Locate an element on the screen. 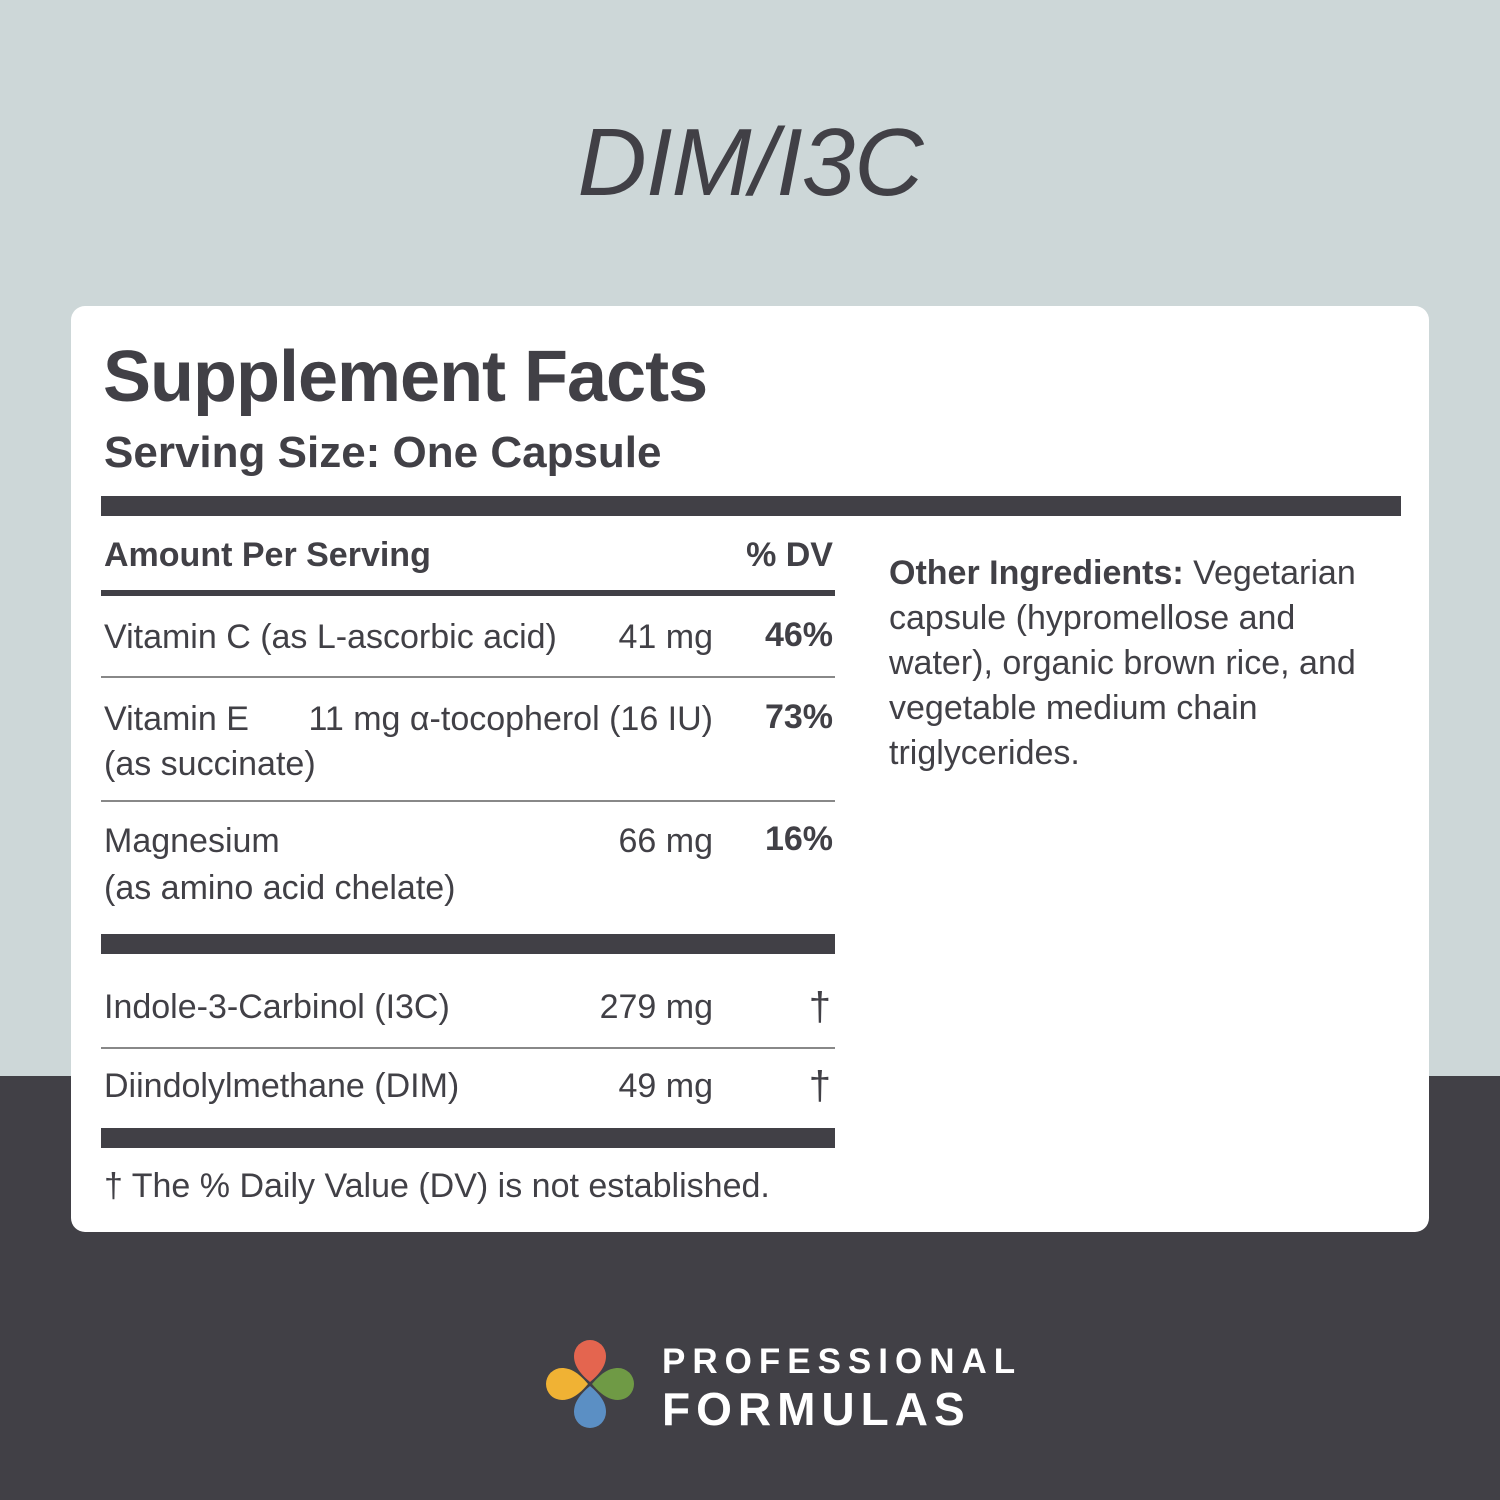 Image resolution: width=1500 pixels, height=1500 pixels. brand-logo: PROFESSIONAL FORMULAS is located at coordinates (779, 1386).